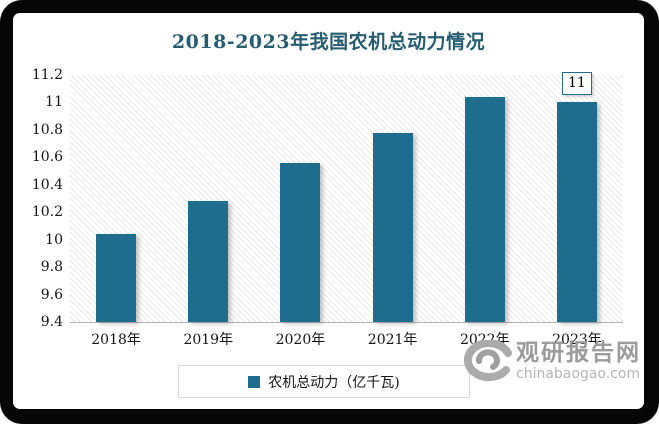  I want to click on x-tick-label: 2018年, so click(116, 340).